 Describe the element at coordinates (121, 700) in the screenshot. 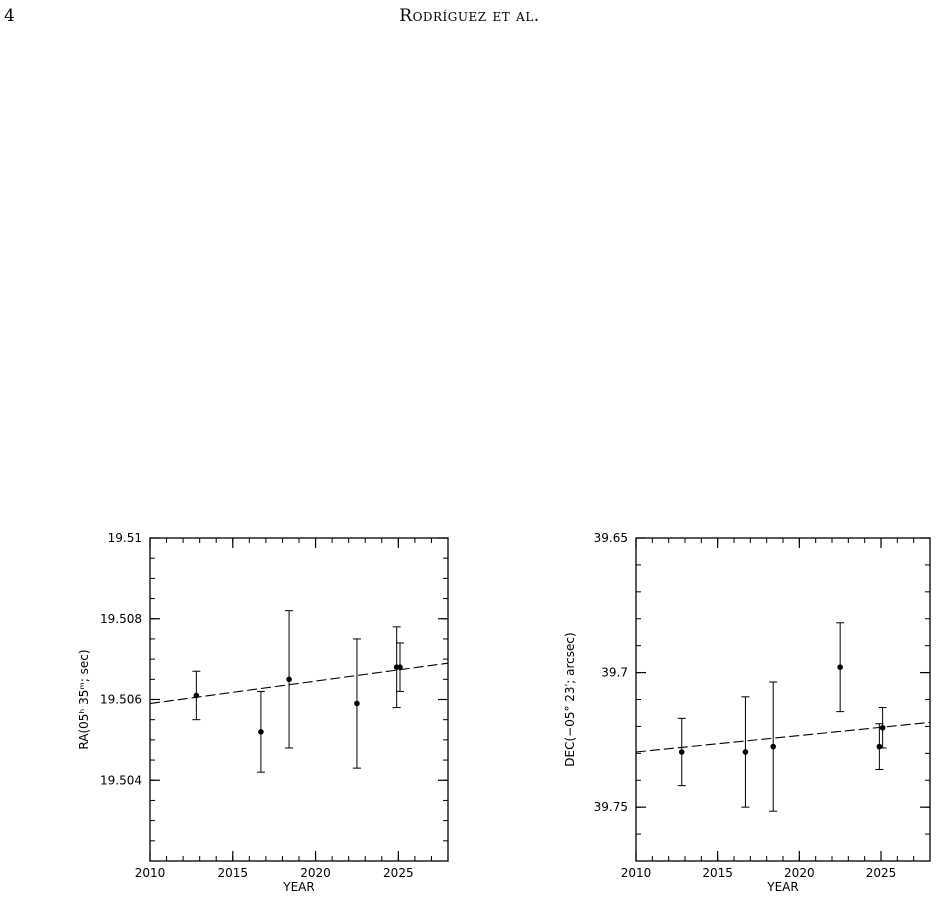

I see `chart1-y-tick-label: 19.506` at that location.